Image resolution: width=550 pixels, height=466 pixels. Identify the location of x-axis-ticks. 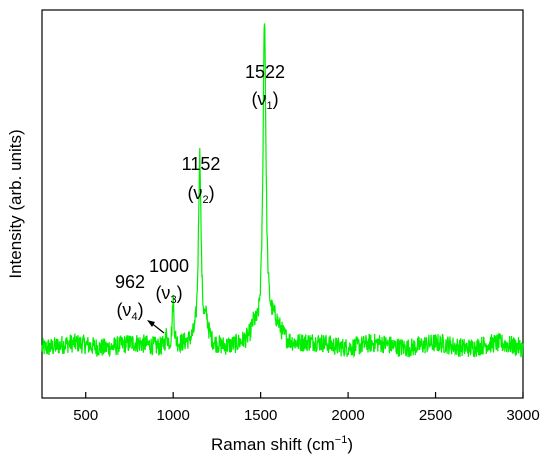
(304, 395).